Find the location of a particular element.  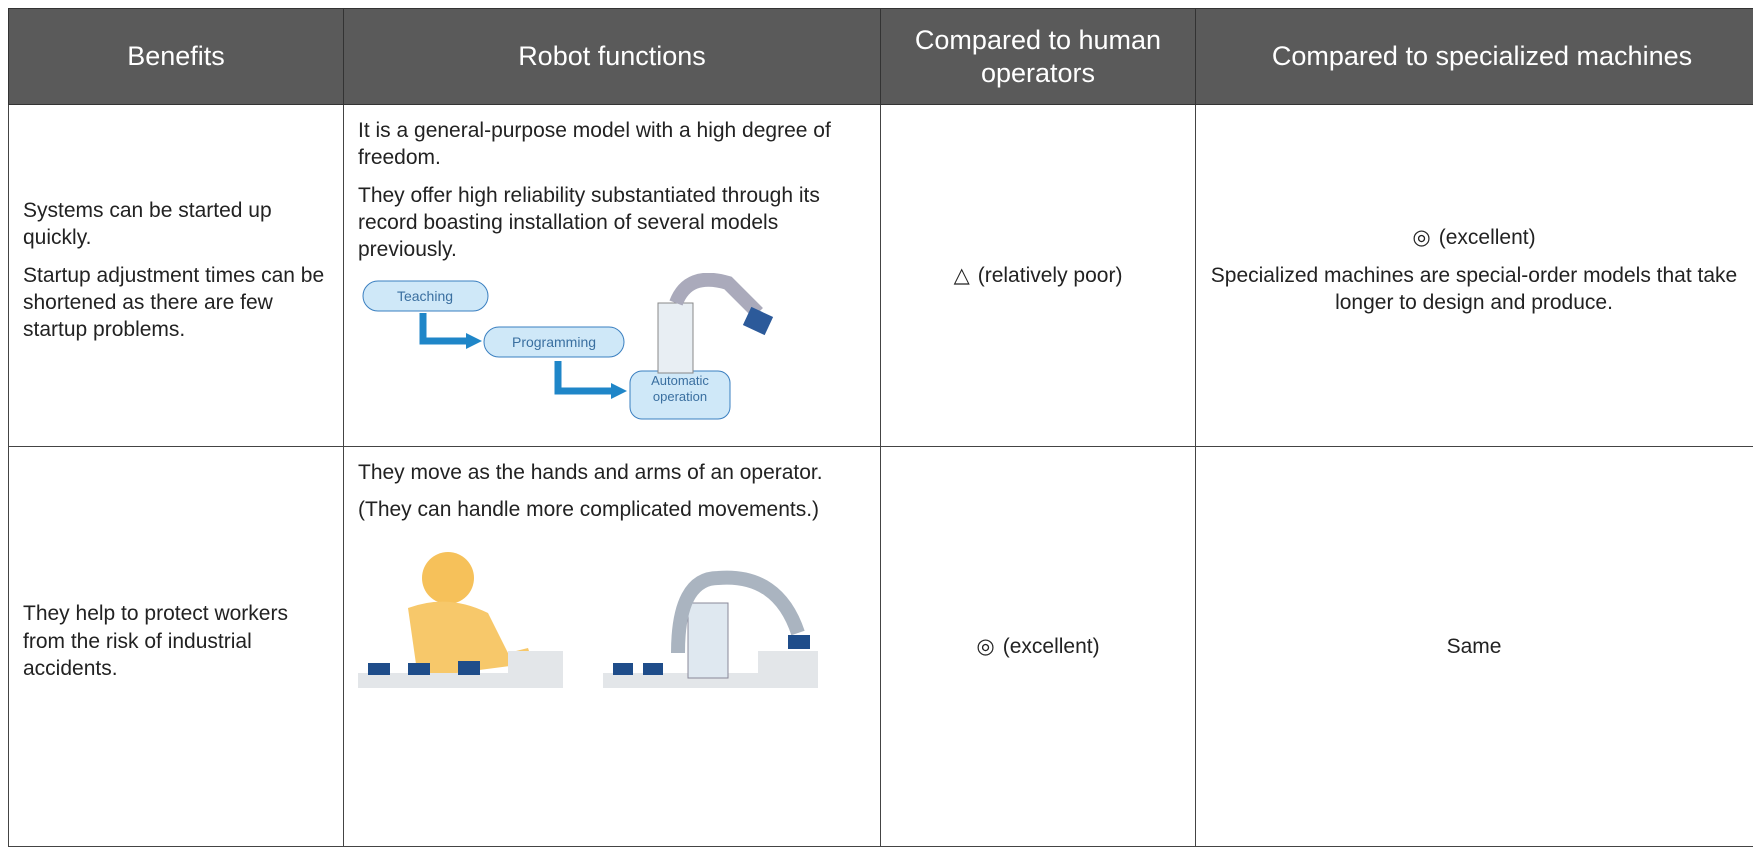

human-cell: ◎ (excellent) is located at coordinates (1038, 646).